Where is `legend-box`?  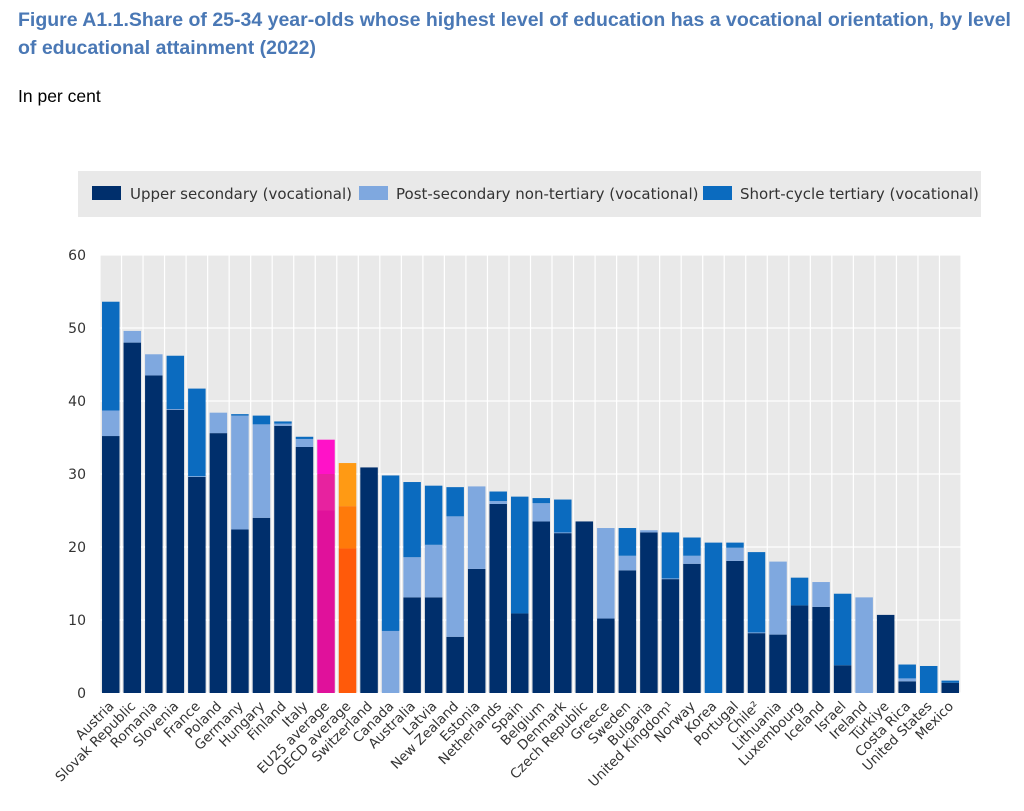 legend-box is located at coordinates (529, 194).